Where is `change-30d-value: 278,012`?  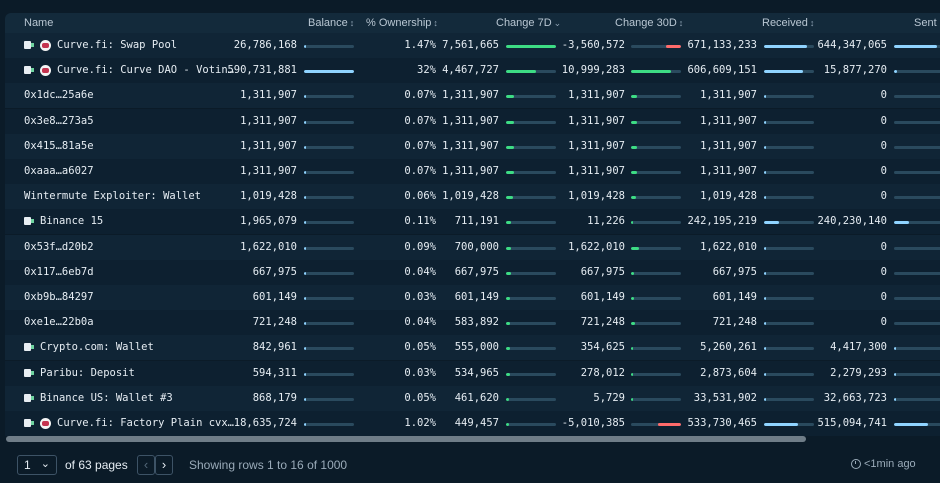
change-30d-value: 278,012 is located at coordinates (602, 372).